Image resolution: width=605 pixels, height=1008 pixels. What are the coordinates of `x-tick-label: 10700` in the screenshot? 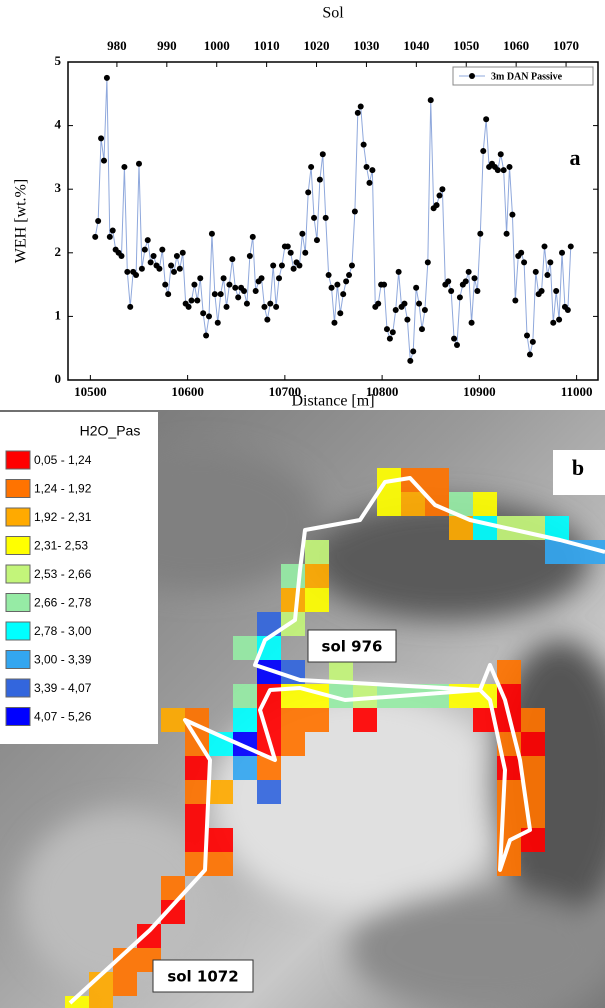 It's located at (285, 391).